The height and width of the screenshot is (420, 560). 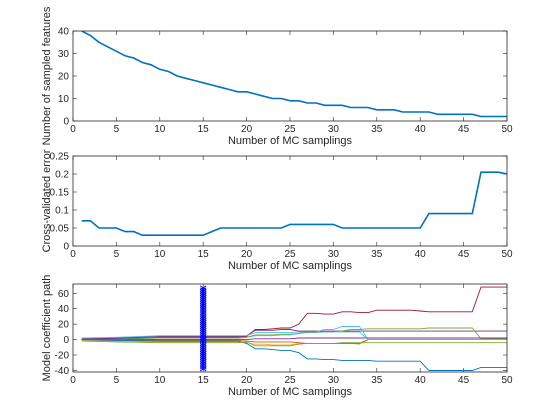 I want to click on y-axis-label: Number of sampled features, so click(x=47, y=75).